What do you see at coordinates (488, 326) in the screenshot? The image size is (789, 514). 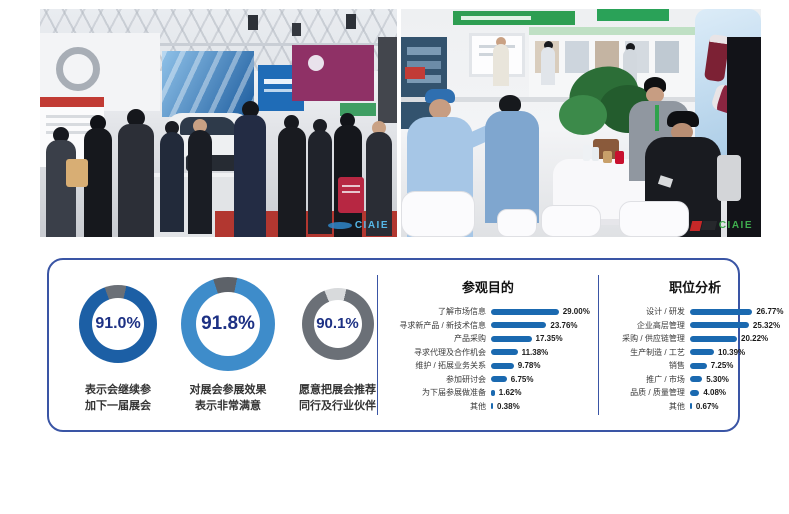 I see `bar-row: 寻求新产品 / 新技术信息 23.76%` at bounding box center [488, 326].